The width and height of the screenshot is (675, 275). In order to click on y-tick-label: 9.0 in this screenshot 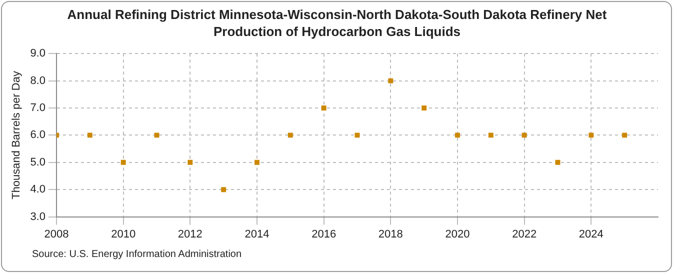, I will do `click(38, 54)`.